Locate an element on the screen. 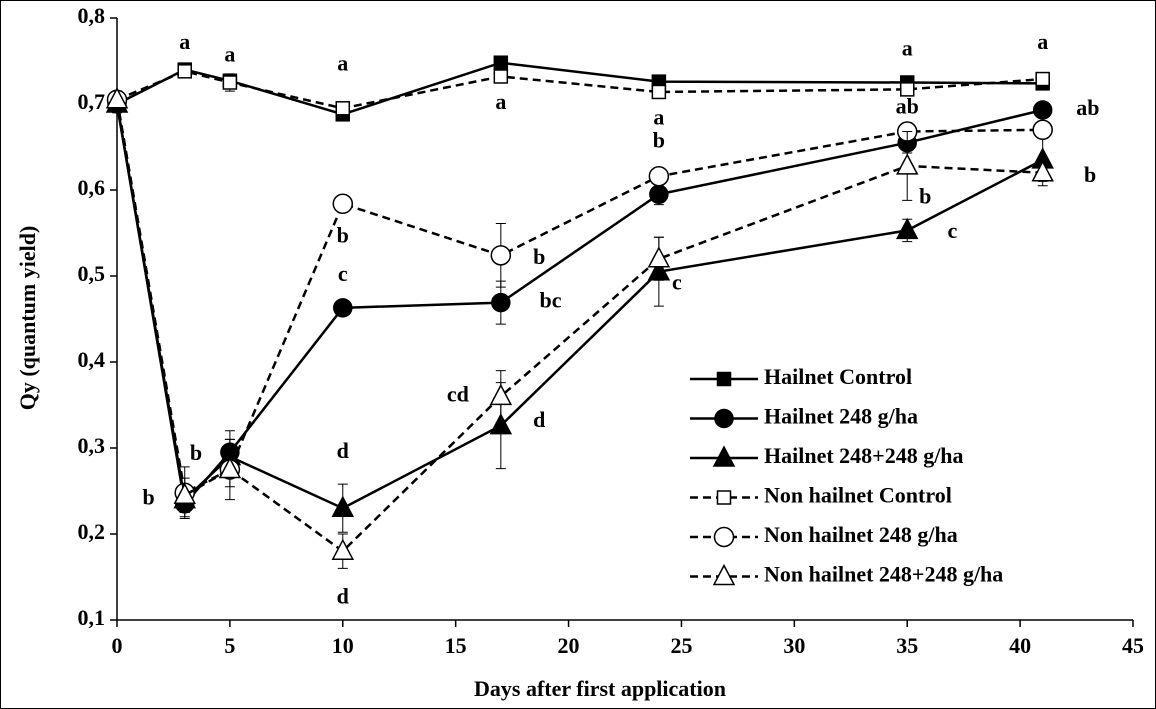 This screenshot has height=709, width=1156. y-tick-label: 0,5 is located at coordinates (92, 273).